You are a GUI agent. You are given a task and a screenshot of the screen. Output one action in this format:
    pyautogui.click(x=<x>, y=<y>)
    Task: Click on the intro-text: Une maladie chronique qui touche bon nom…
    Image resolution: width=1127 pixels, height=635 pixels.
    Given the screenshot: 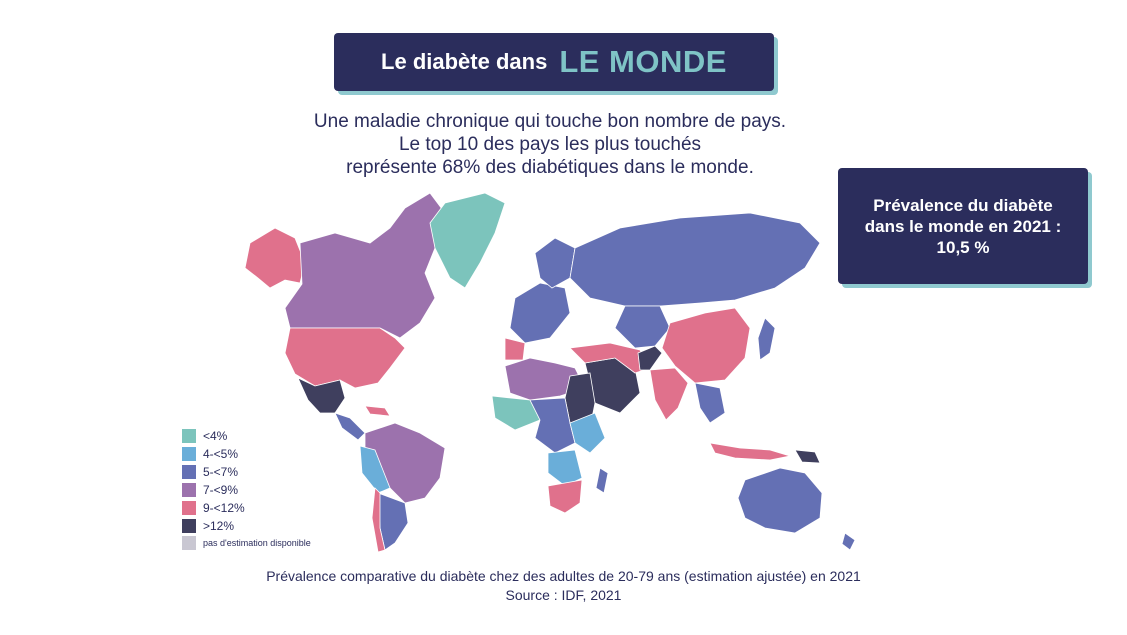 What is the action you would take?
    pyautogui.click(x=550, y=144)
    